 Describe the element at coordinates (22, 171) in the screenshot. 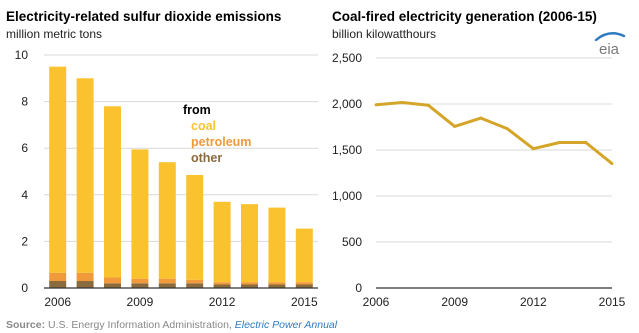

I see `so2-y-tick-labels: 0 2 4 6 8 10` at that location.